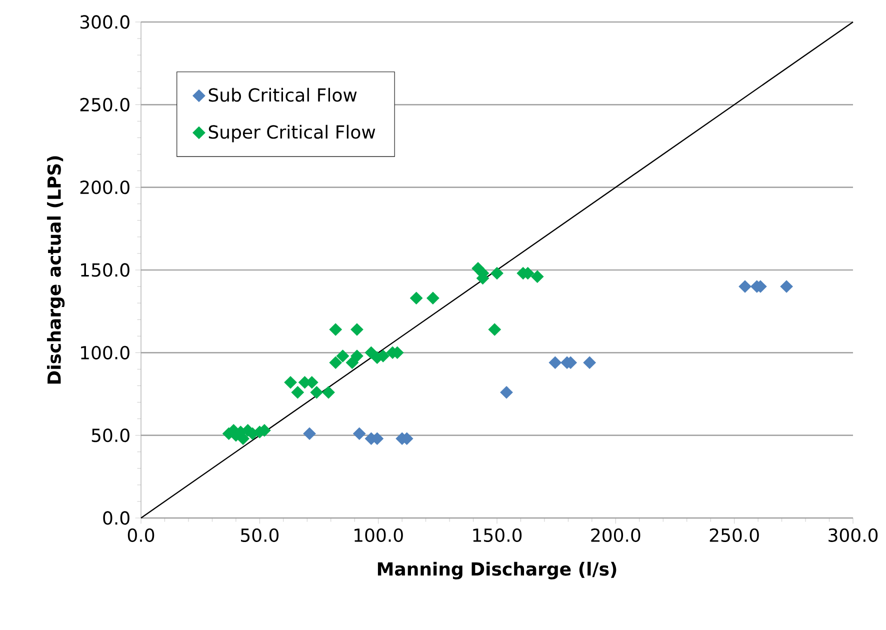  I want to click on y-tick-label: 0.0, so click(116, 518).